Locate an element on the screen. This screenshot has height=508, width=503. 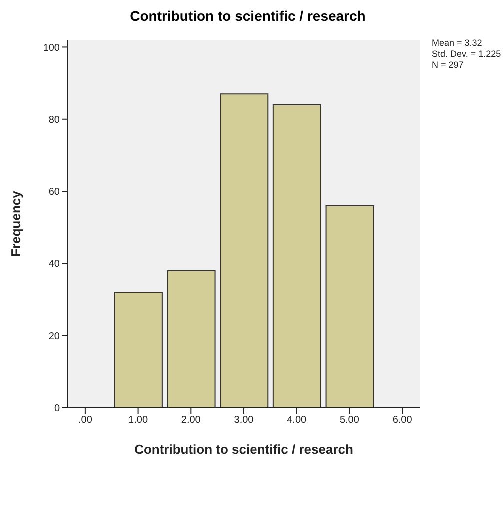
y-tick-label: 100 is located at coordinates (51, 48).